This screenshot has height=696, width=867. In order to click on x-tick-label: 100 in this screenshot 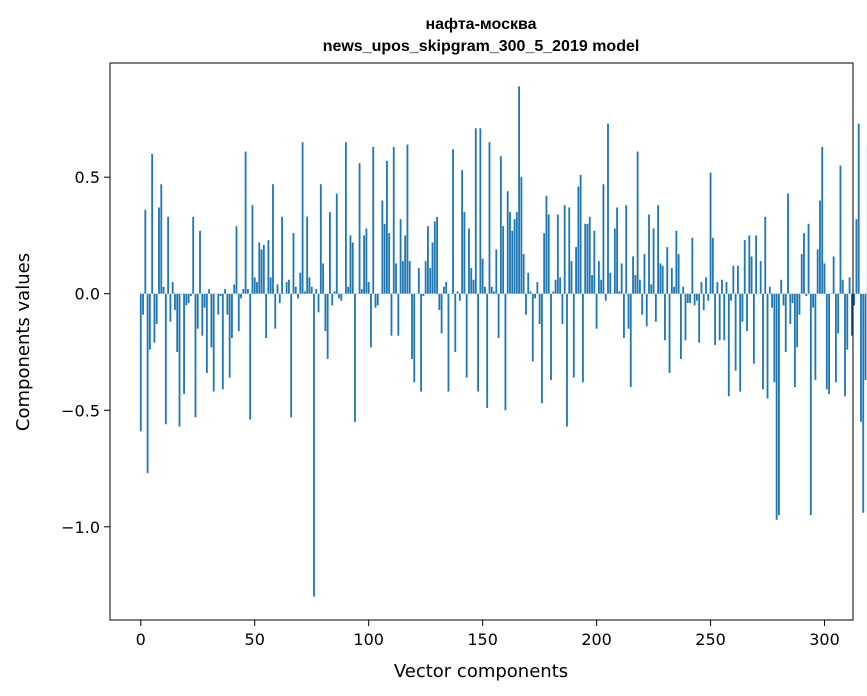, I will do `click(368, 639)`.